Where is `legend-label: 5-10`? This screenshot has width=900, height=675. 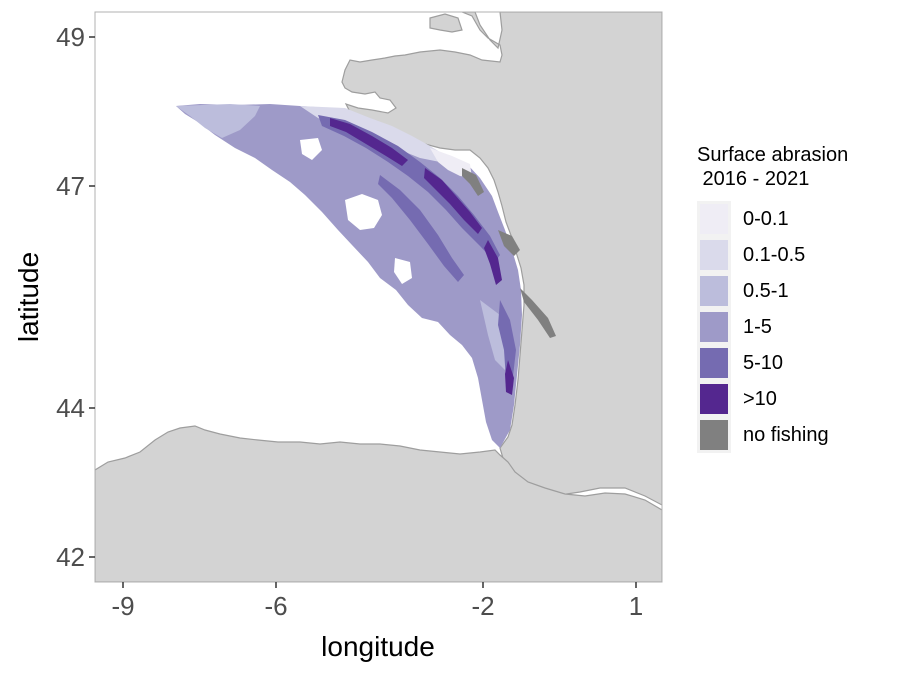
legend-label: 5-10 is located at coordinates (763, 362).